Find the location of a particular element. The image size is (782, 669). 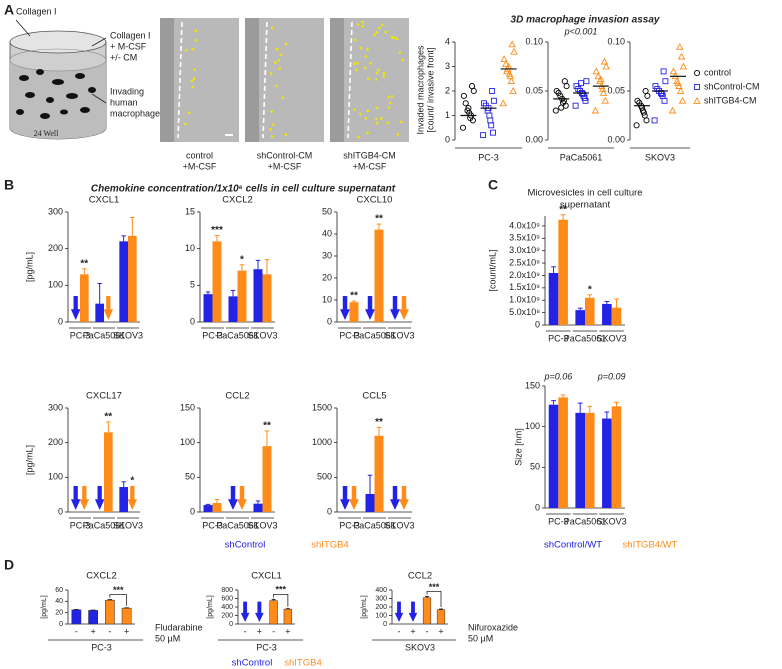

bracket is located at coordinates (434, 599).